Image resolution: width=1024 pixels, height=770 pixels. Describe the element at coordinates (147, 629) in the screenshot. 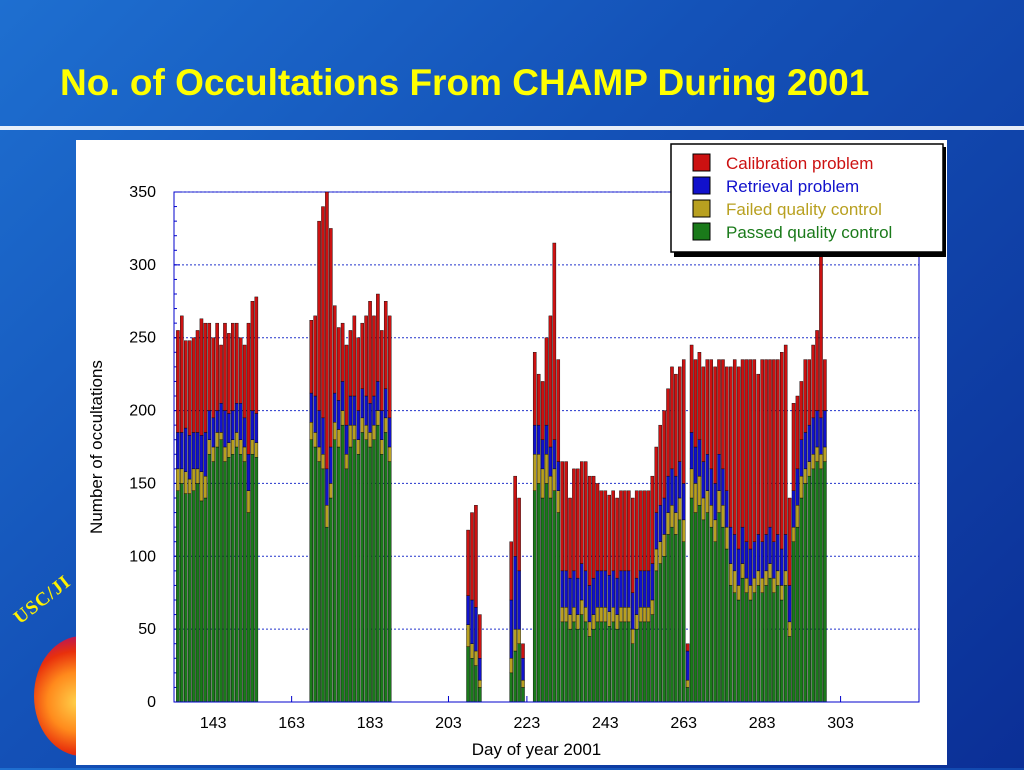

I see `y-tick-label: 50` at that location.